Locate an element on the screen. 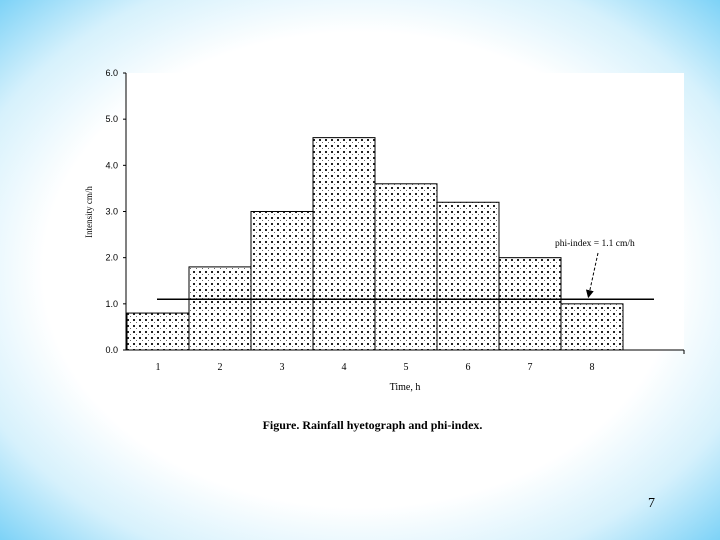 This screenshot has height=540, width=720. phi-index-annotation: phi-index = 1.1 cm/h is located at coordinates (405, 269).